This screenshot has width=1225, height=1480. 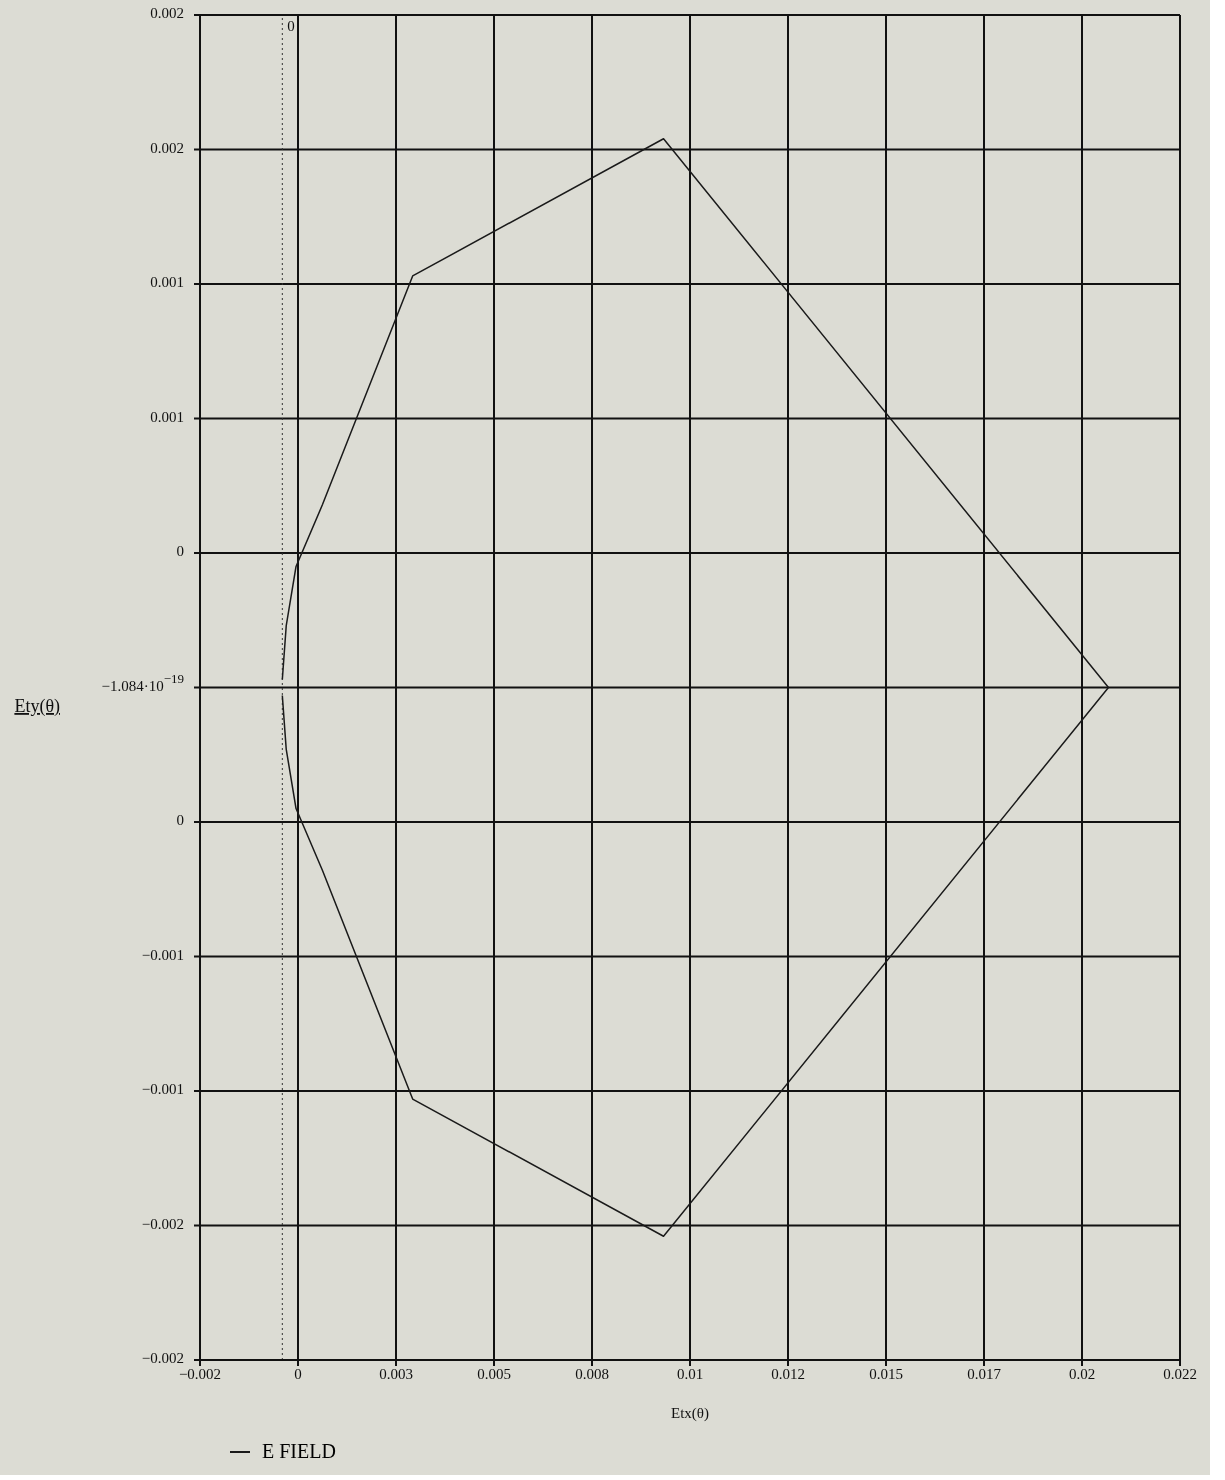 What do you see at coordinates (1082, 1373) in the screenshot?
I see `x-tick-label: 0.02` at bounding box center [1082, 1373].